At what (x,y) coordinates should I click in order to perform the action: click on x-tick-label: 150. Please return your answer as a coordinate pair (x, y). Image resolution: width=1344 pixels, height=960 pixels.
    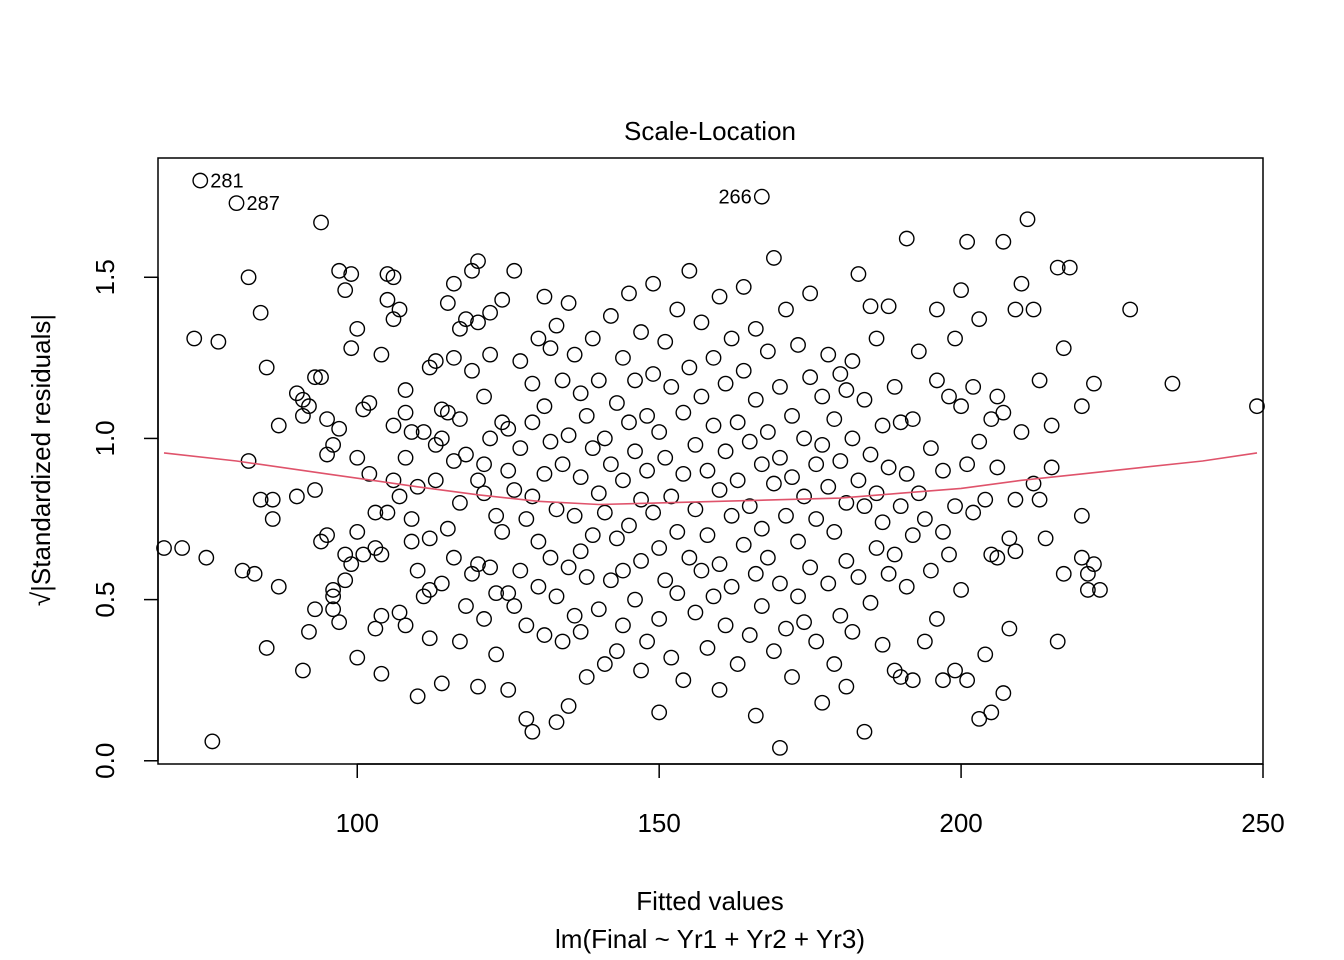
    Looking at the image, I should click on (658, 823).